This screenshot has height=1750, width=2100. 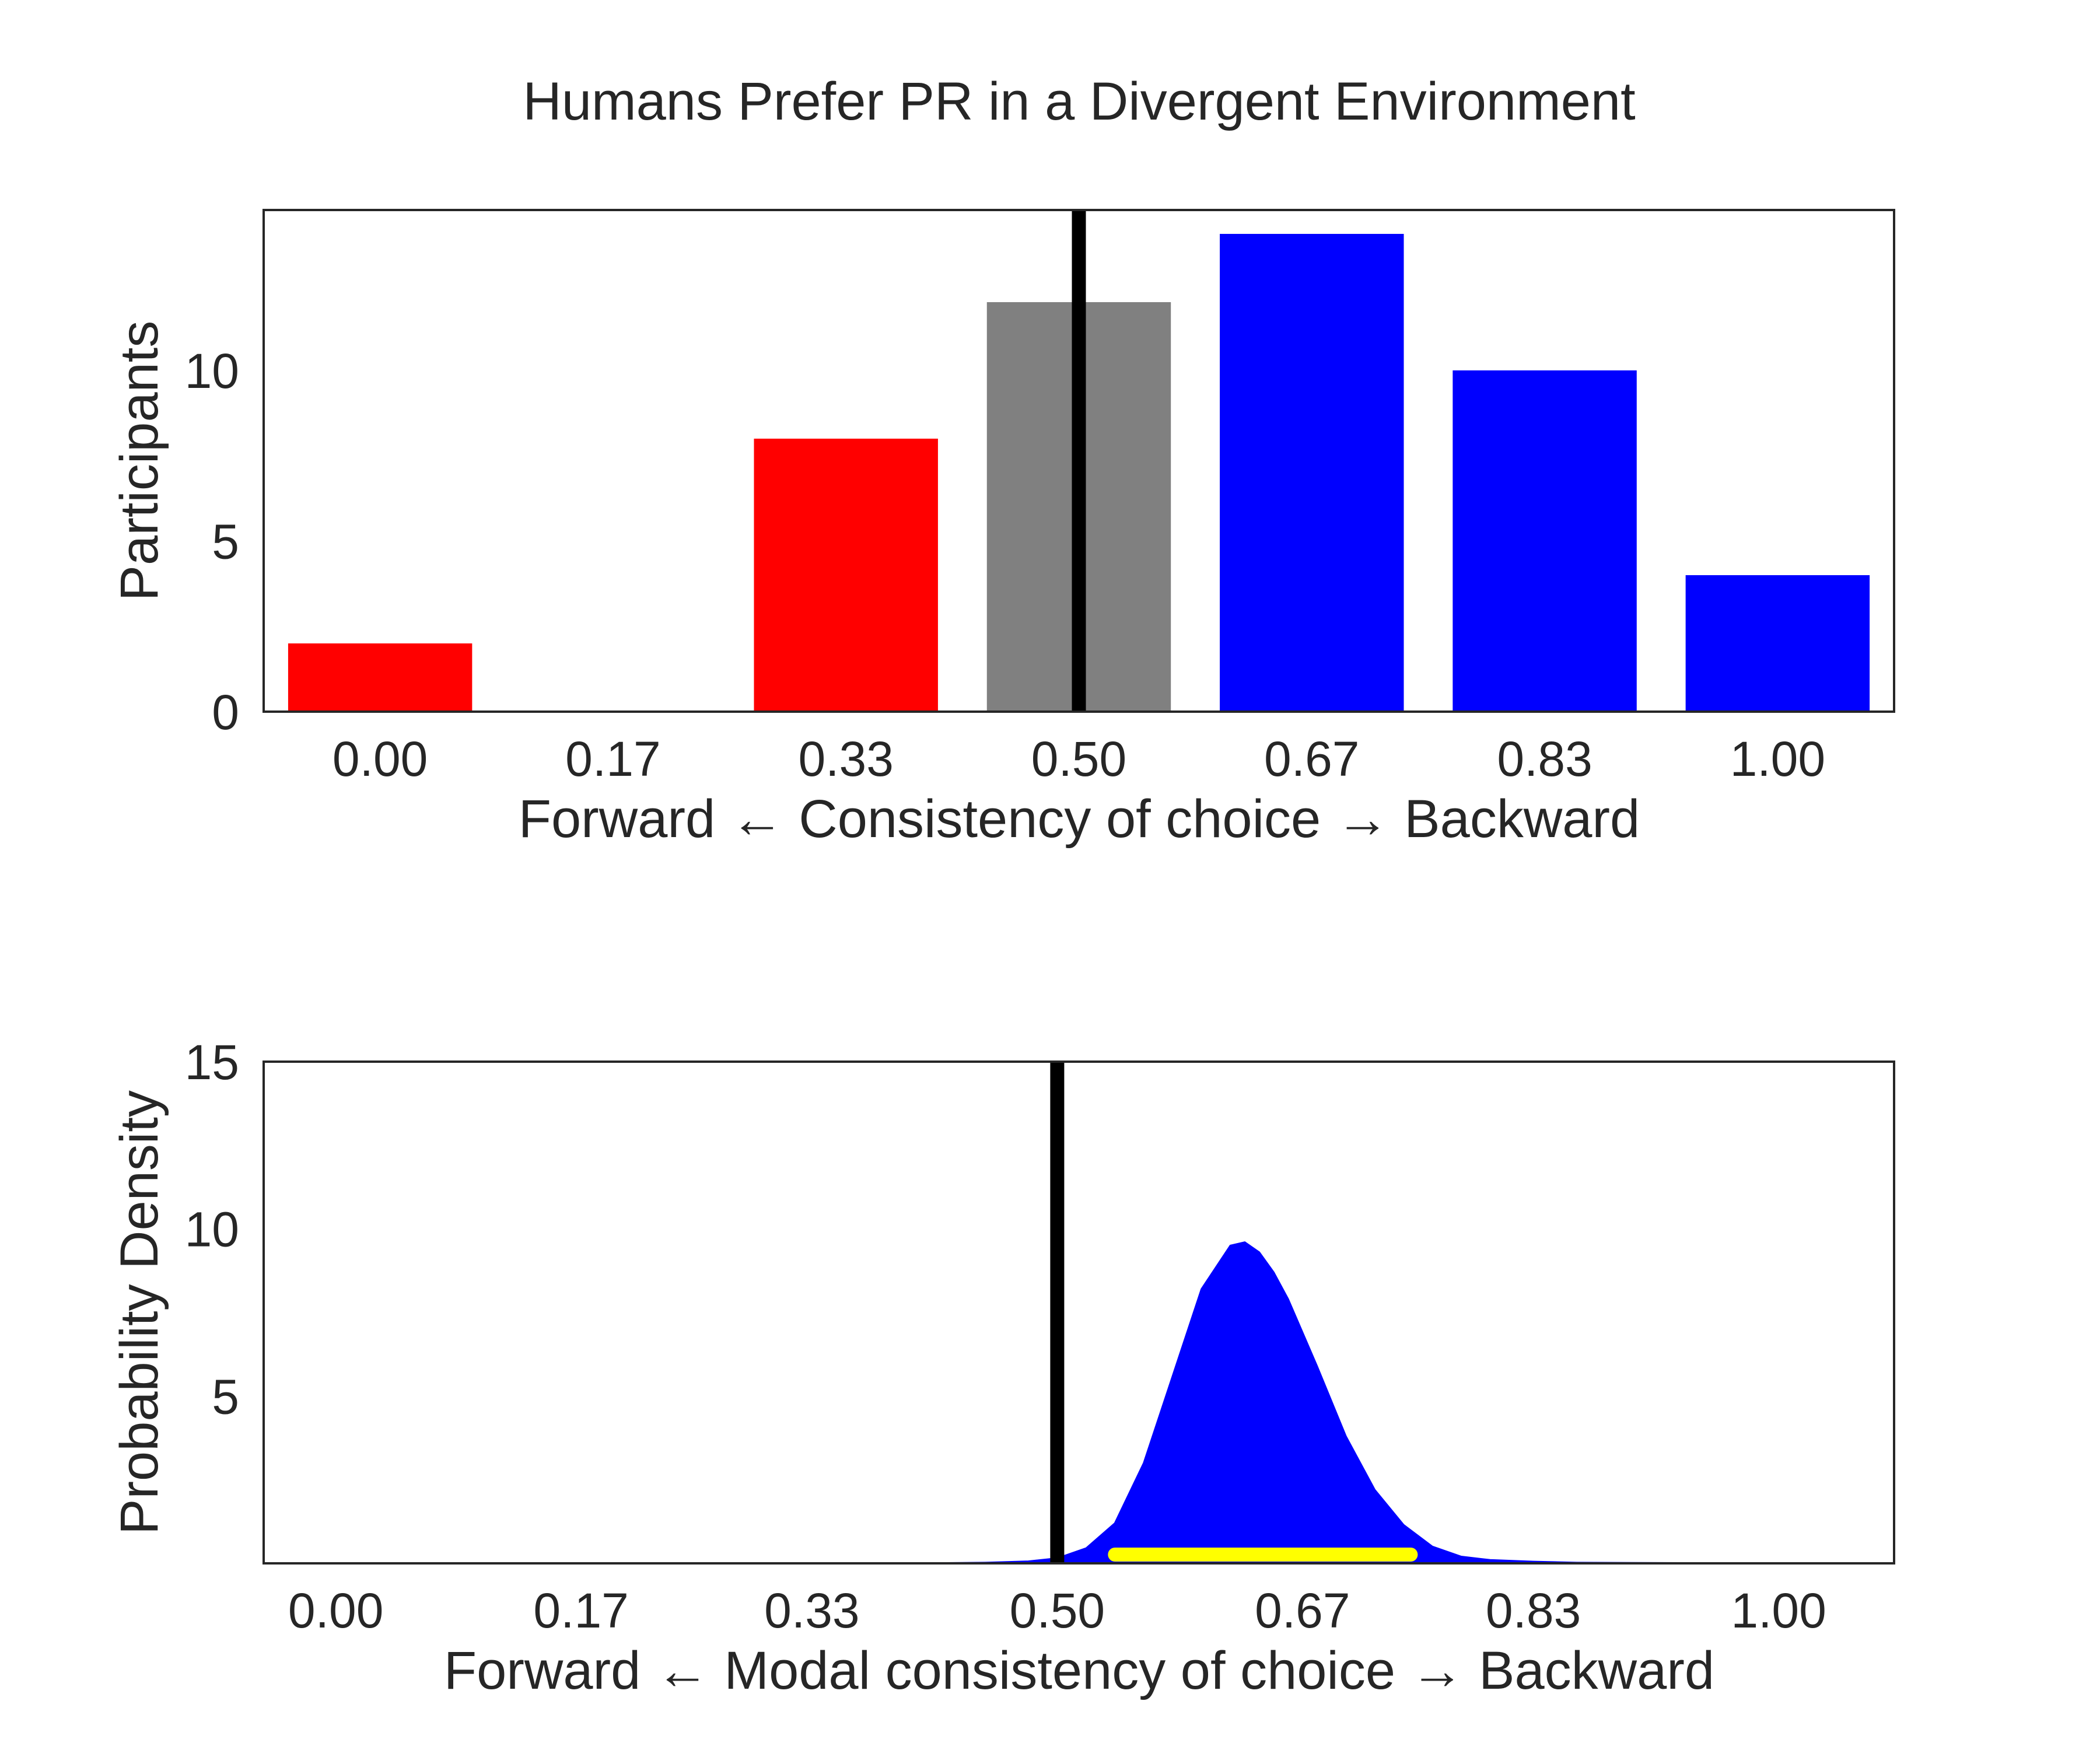 I want to click on x-tick-labels-top: 0.00 0.17 0.33 0.50 0.67 0.83 1.00, so click(x=1078, y=759).